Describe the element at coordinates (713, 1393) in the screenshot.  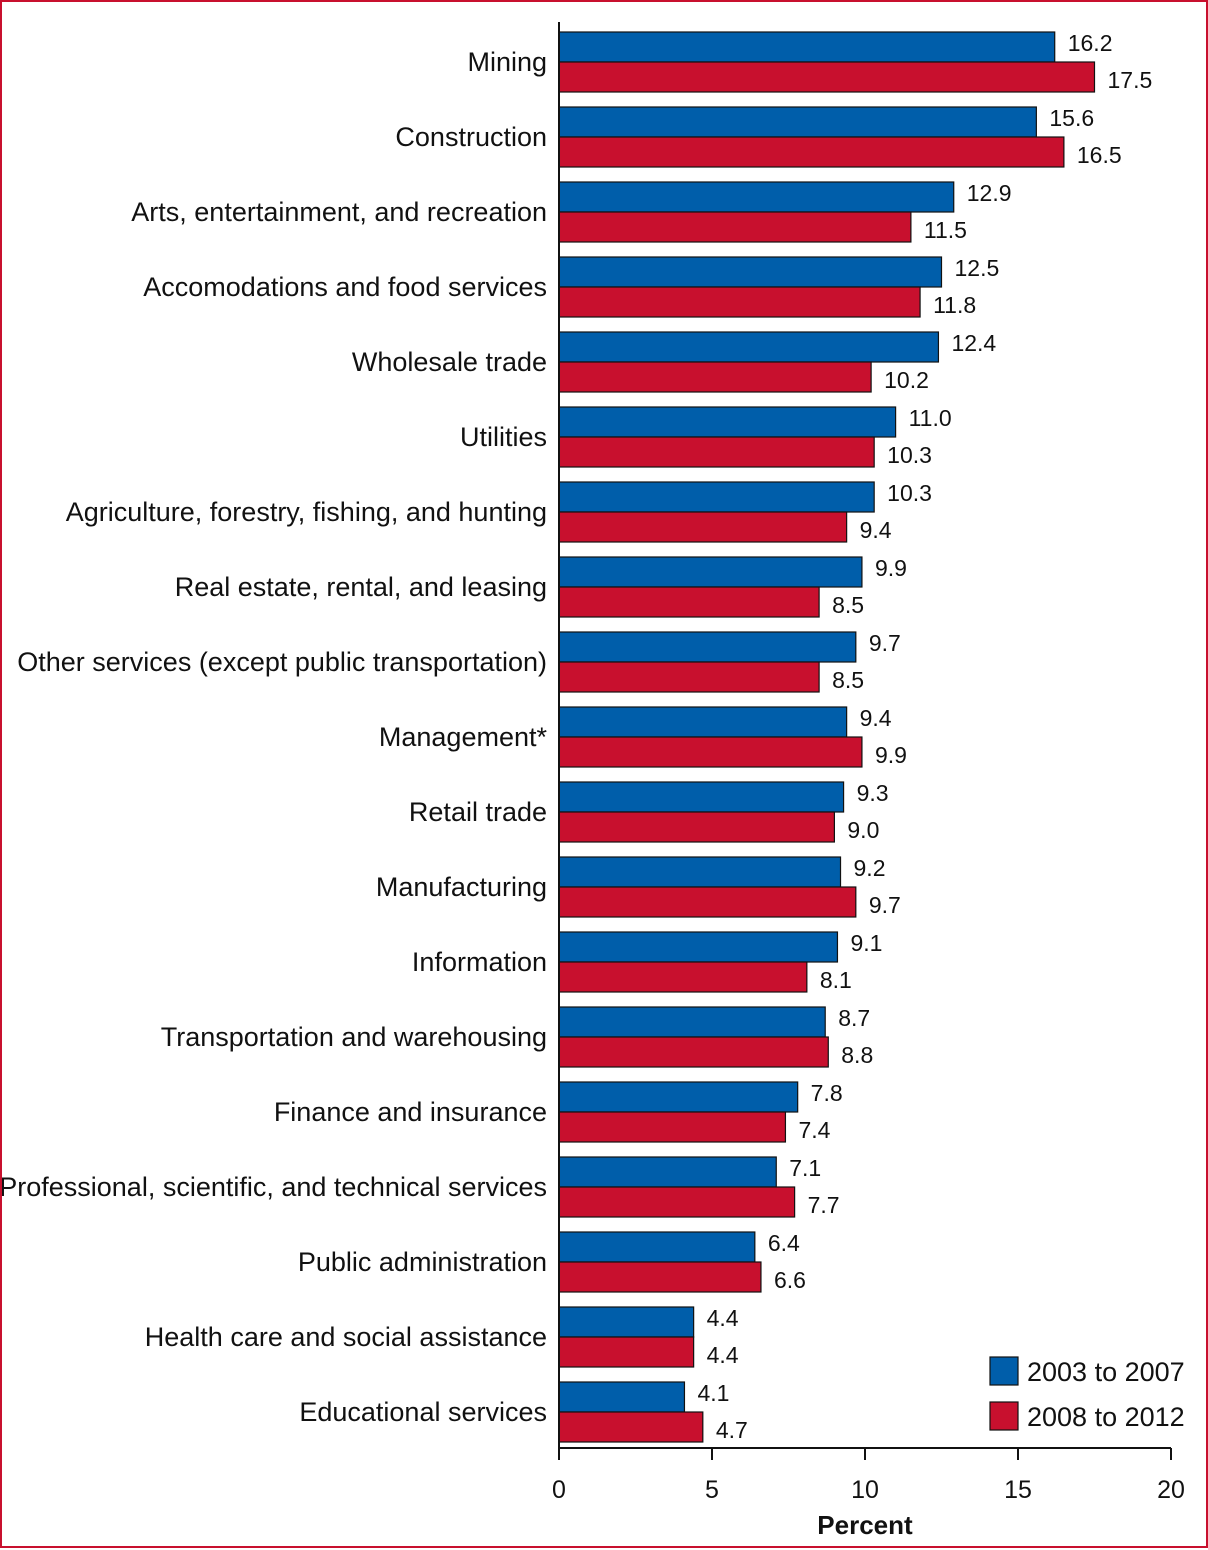
I see `data-label: 4.1` at that location.